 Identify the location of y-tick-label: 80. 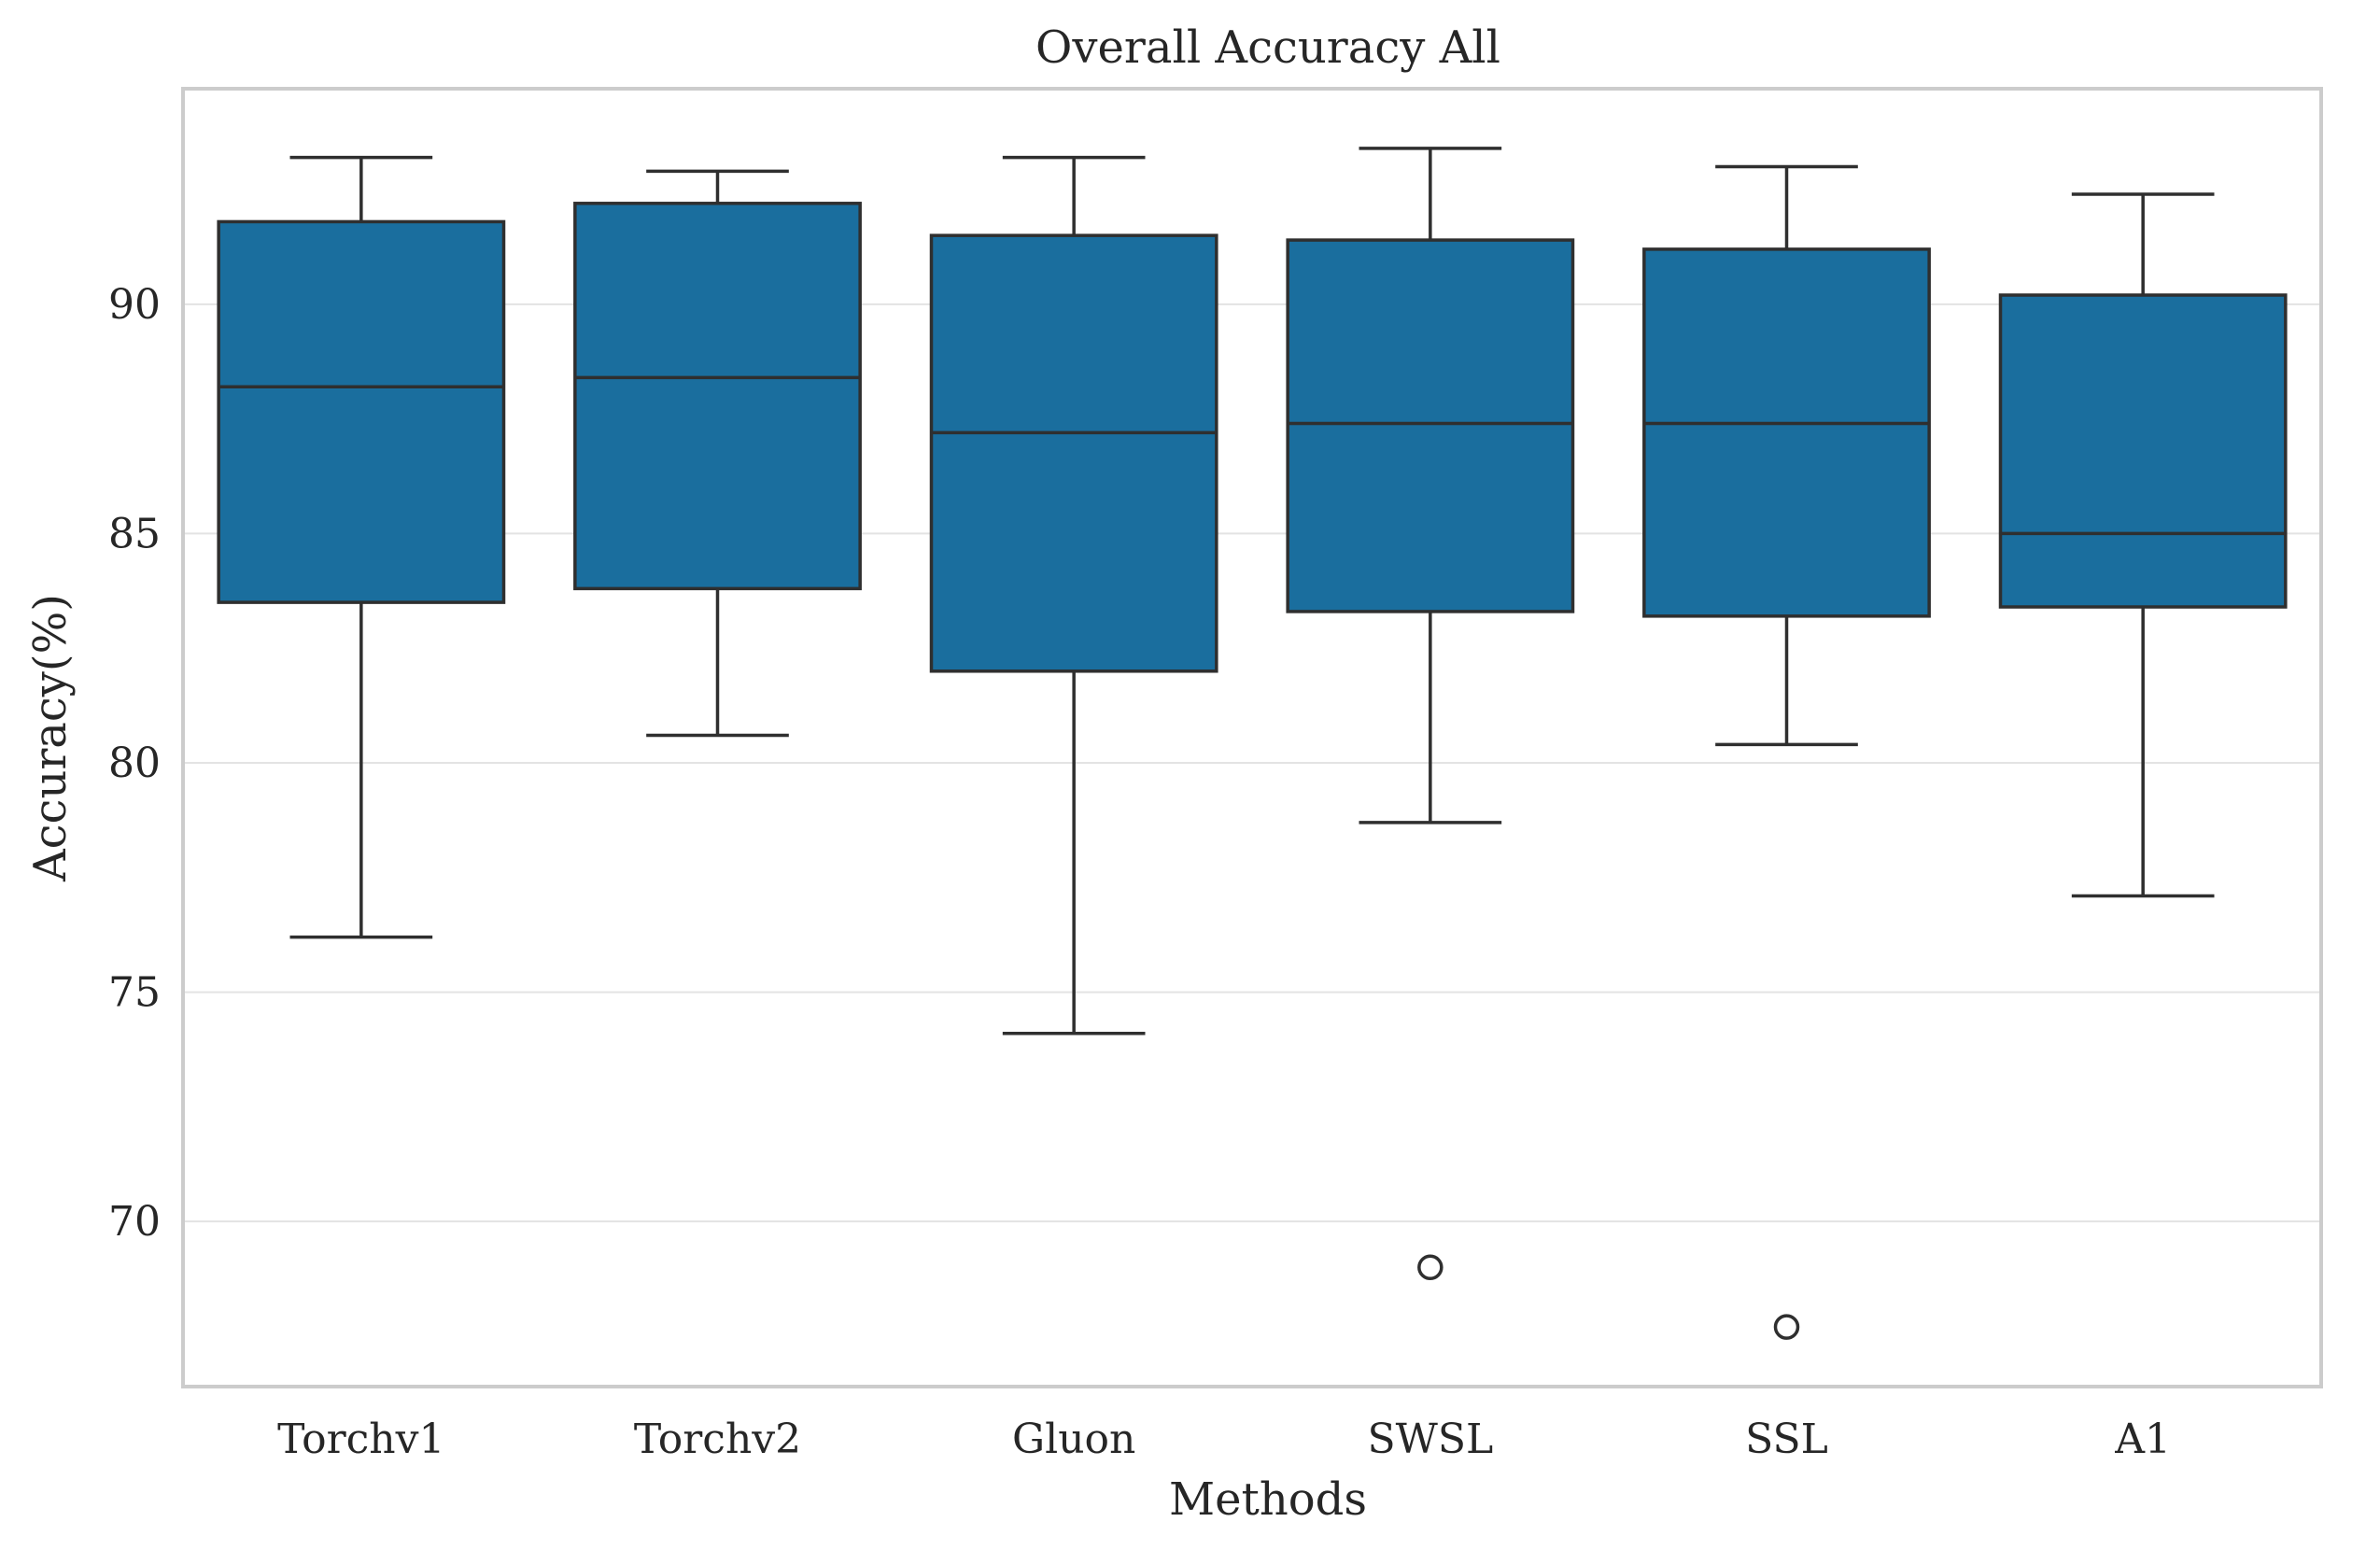
(134, 763).